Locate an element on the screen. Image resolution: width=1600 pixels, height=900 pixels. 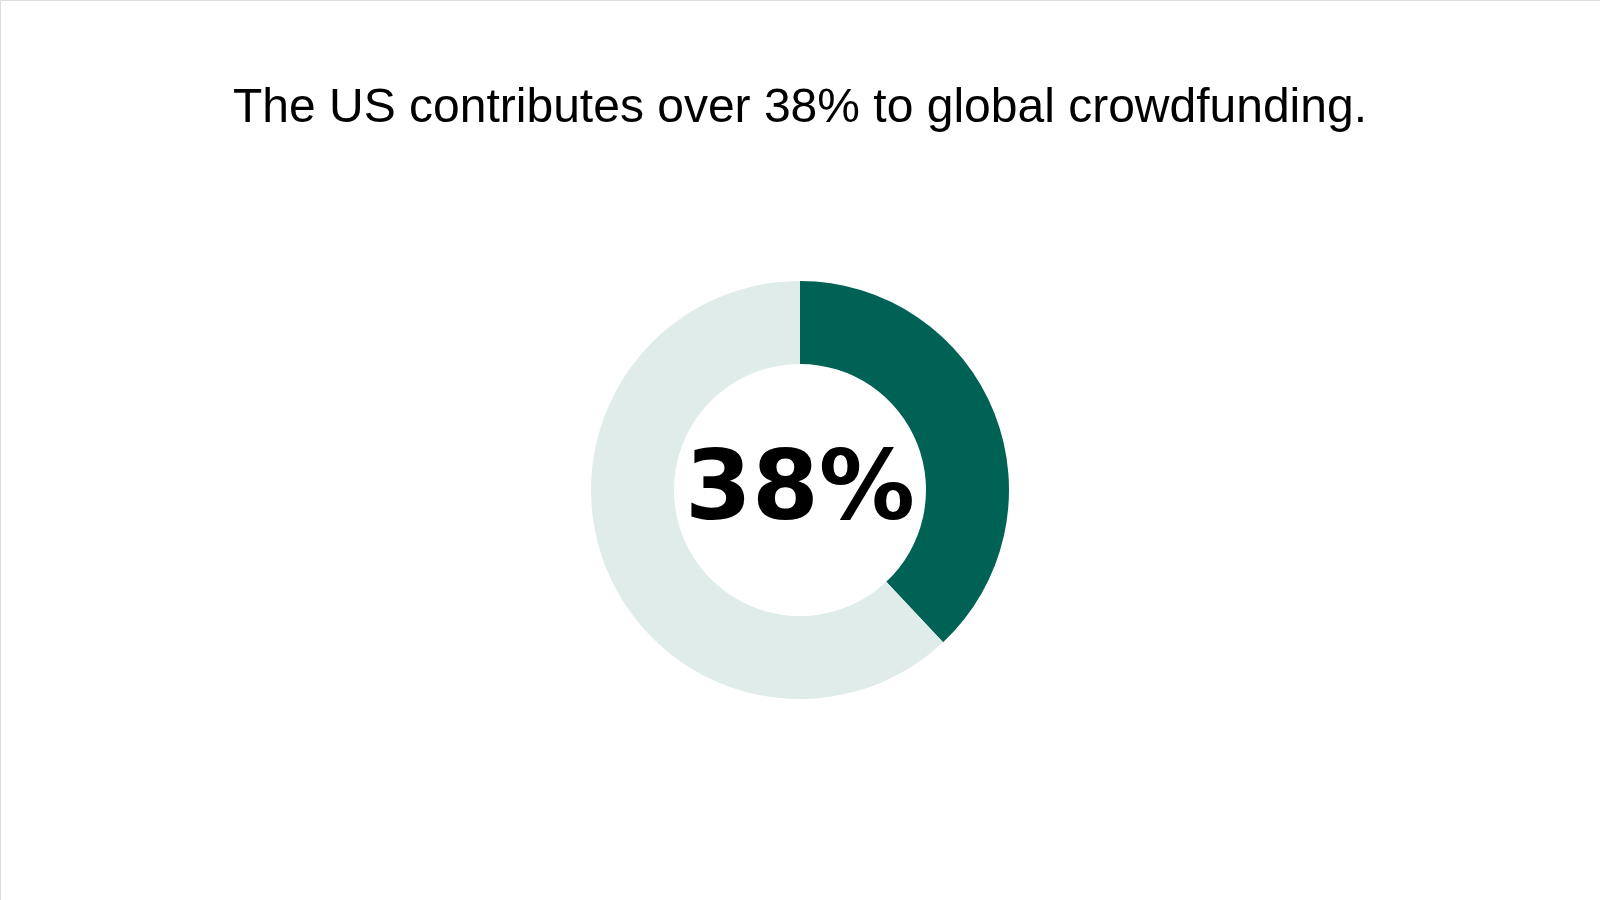
donut-slice is located at coordinates (767, 490).